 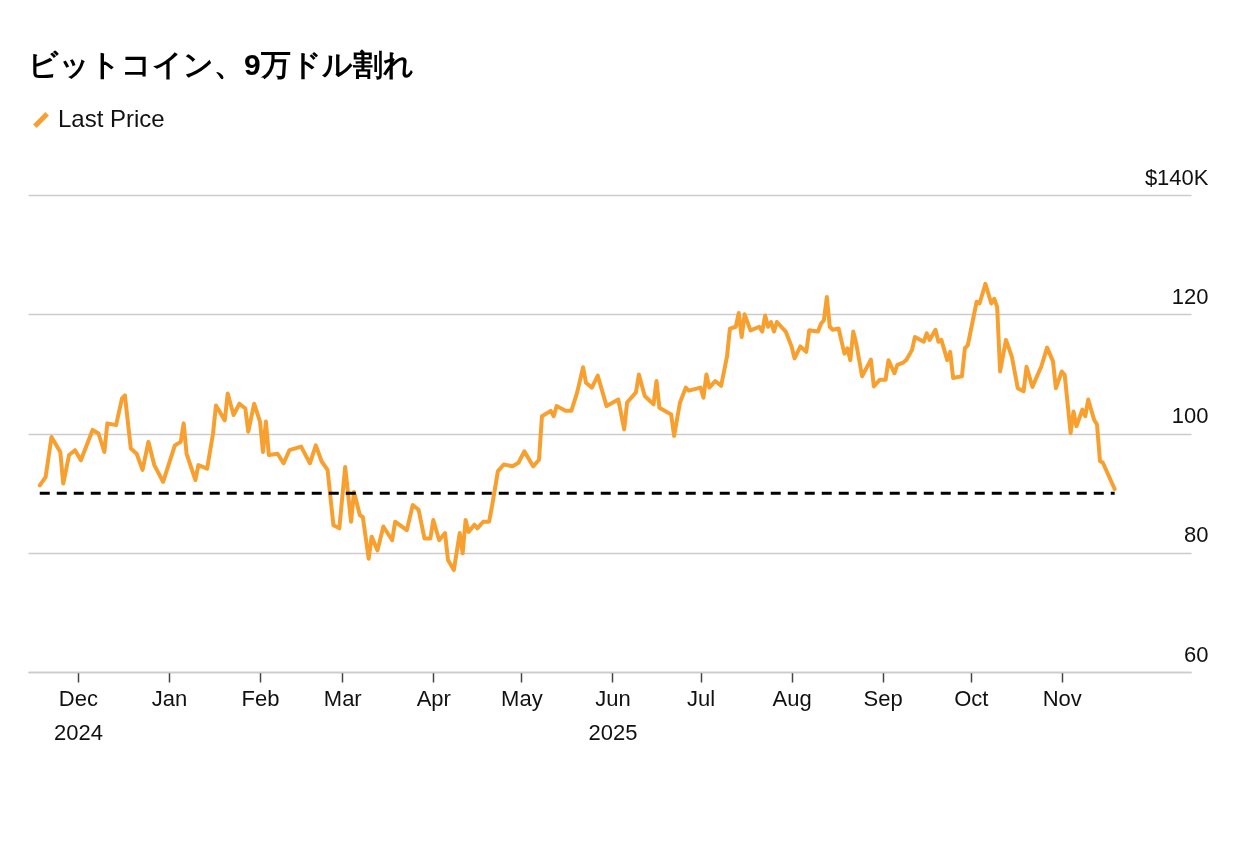 I want to click on x-tick-label: Oct, so click(x=971, y=698).